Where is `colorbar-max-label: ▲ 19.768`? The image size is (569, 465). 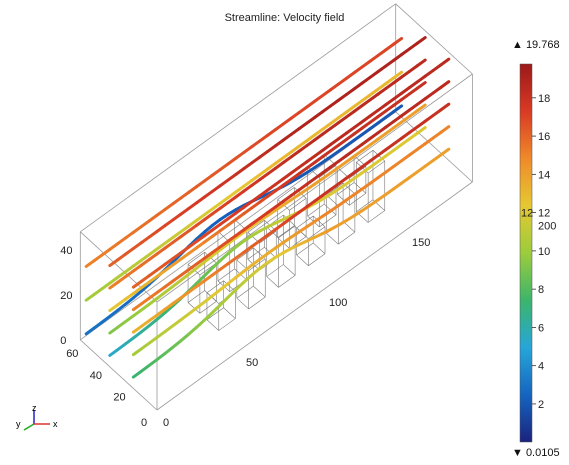 colorbar-max-label: ▲ 19.768 is located at coordinates (536, 45).